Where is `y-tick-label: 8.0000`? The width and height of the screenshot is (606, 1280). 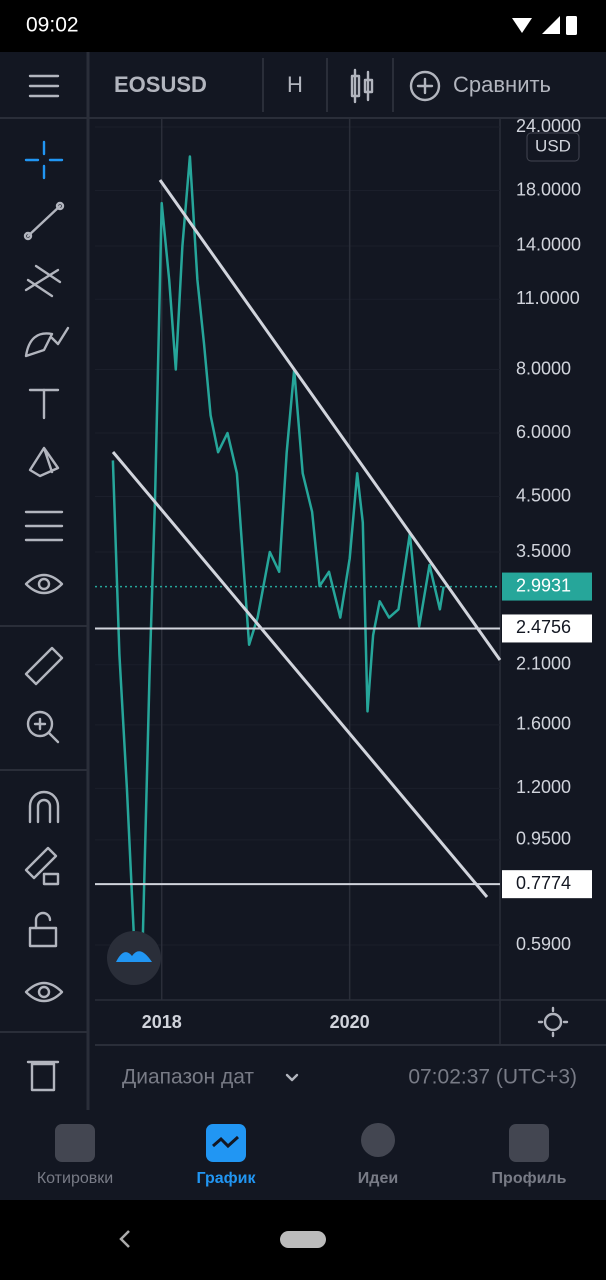
y-tick-label: 8.0000 is located at coordinates (543, 368).